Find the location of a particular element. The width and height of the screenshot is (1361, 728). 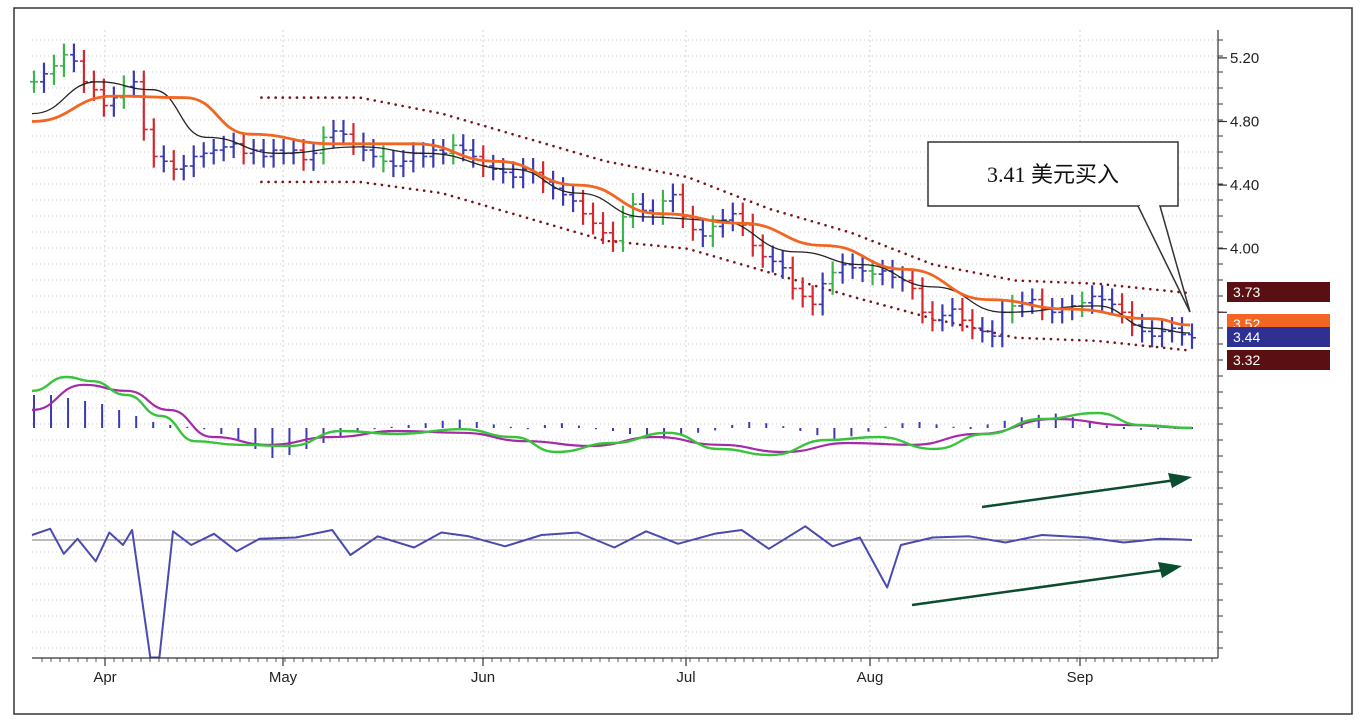

callout-pointer-mask is located at coordinates (1149, 206).